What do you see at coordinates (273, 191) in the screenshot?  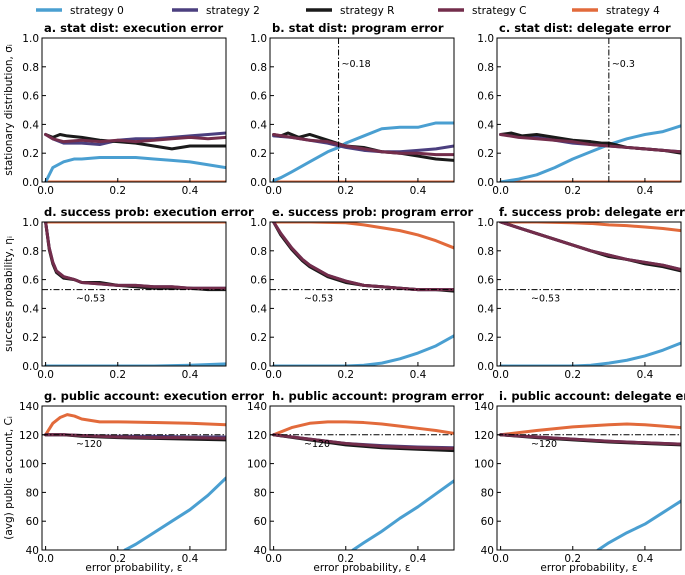 I see `panel-b-xtick-label-0: 0.0` at bounding box center [273, 191].